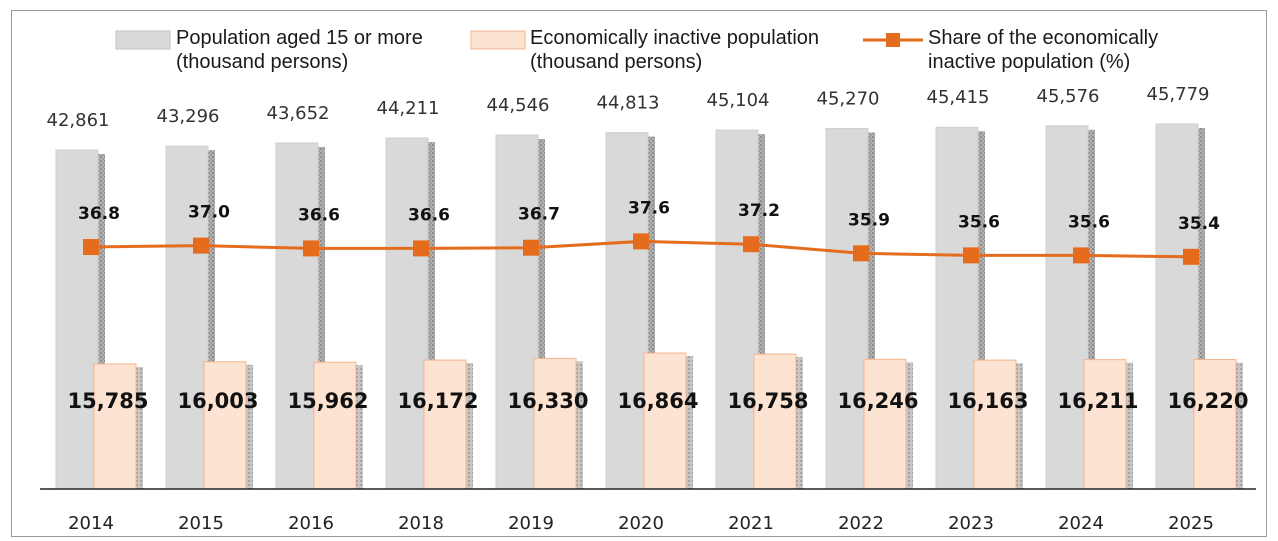 This screenshot has height=541, width=1278. I want to click on x-tick-label: 2022, so click(861, 523).